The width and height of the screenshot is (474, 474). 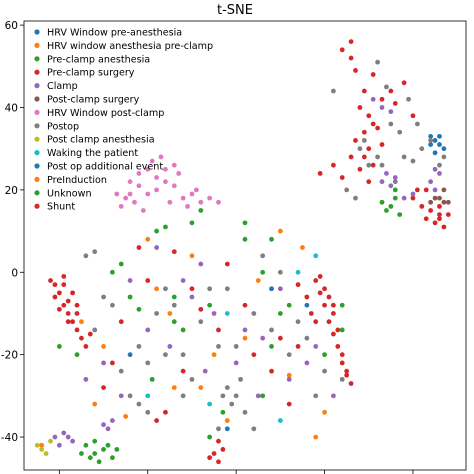 I want to click on legend-entry-label: Pre-clamp anesthesia, so click(x=98, y=59).